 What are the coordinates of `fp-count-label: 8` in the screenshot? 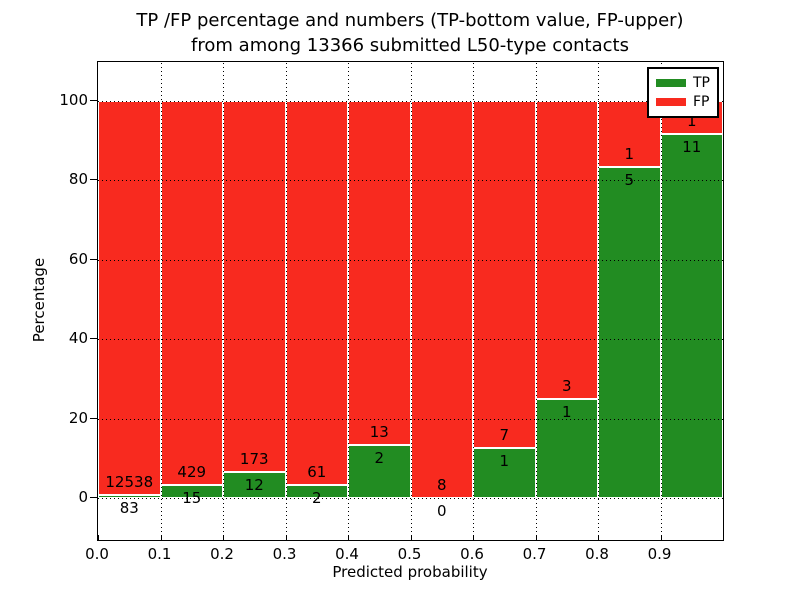 It's located at (441, 485).